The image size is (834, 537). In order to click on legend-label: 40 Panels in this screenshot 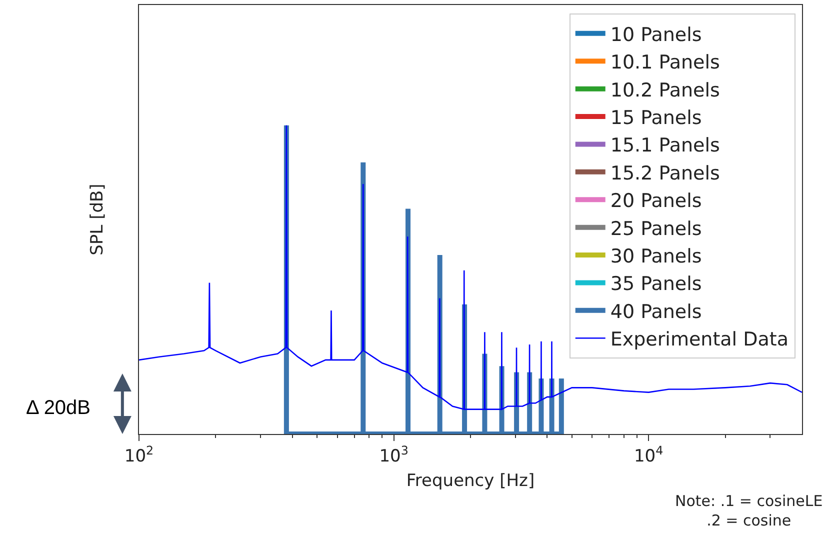, I will do `click(656, 311)`.